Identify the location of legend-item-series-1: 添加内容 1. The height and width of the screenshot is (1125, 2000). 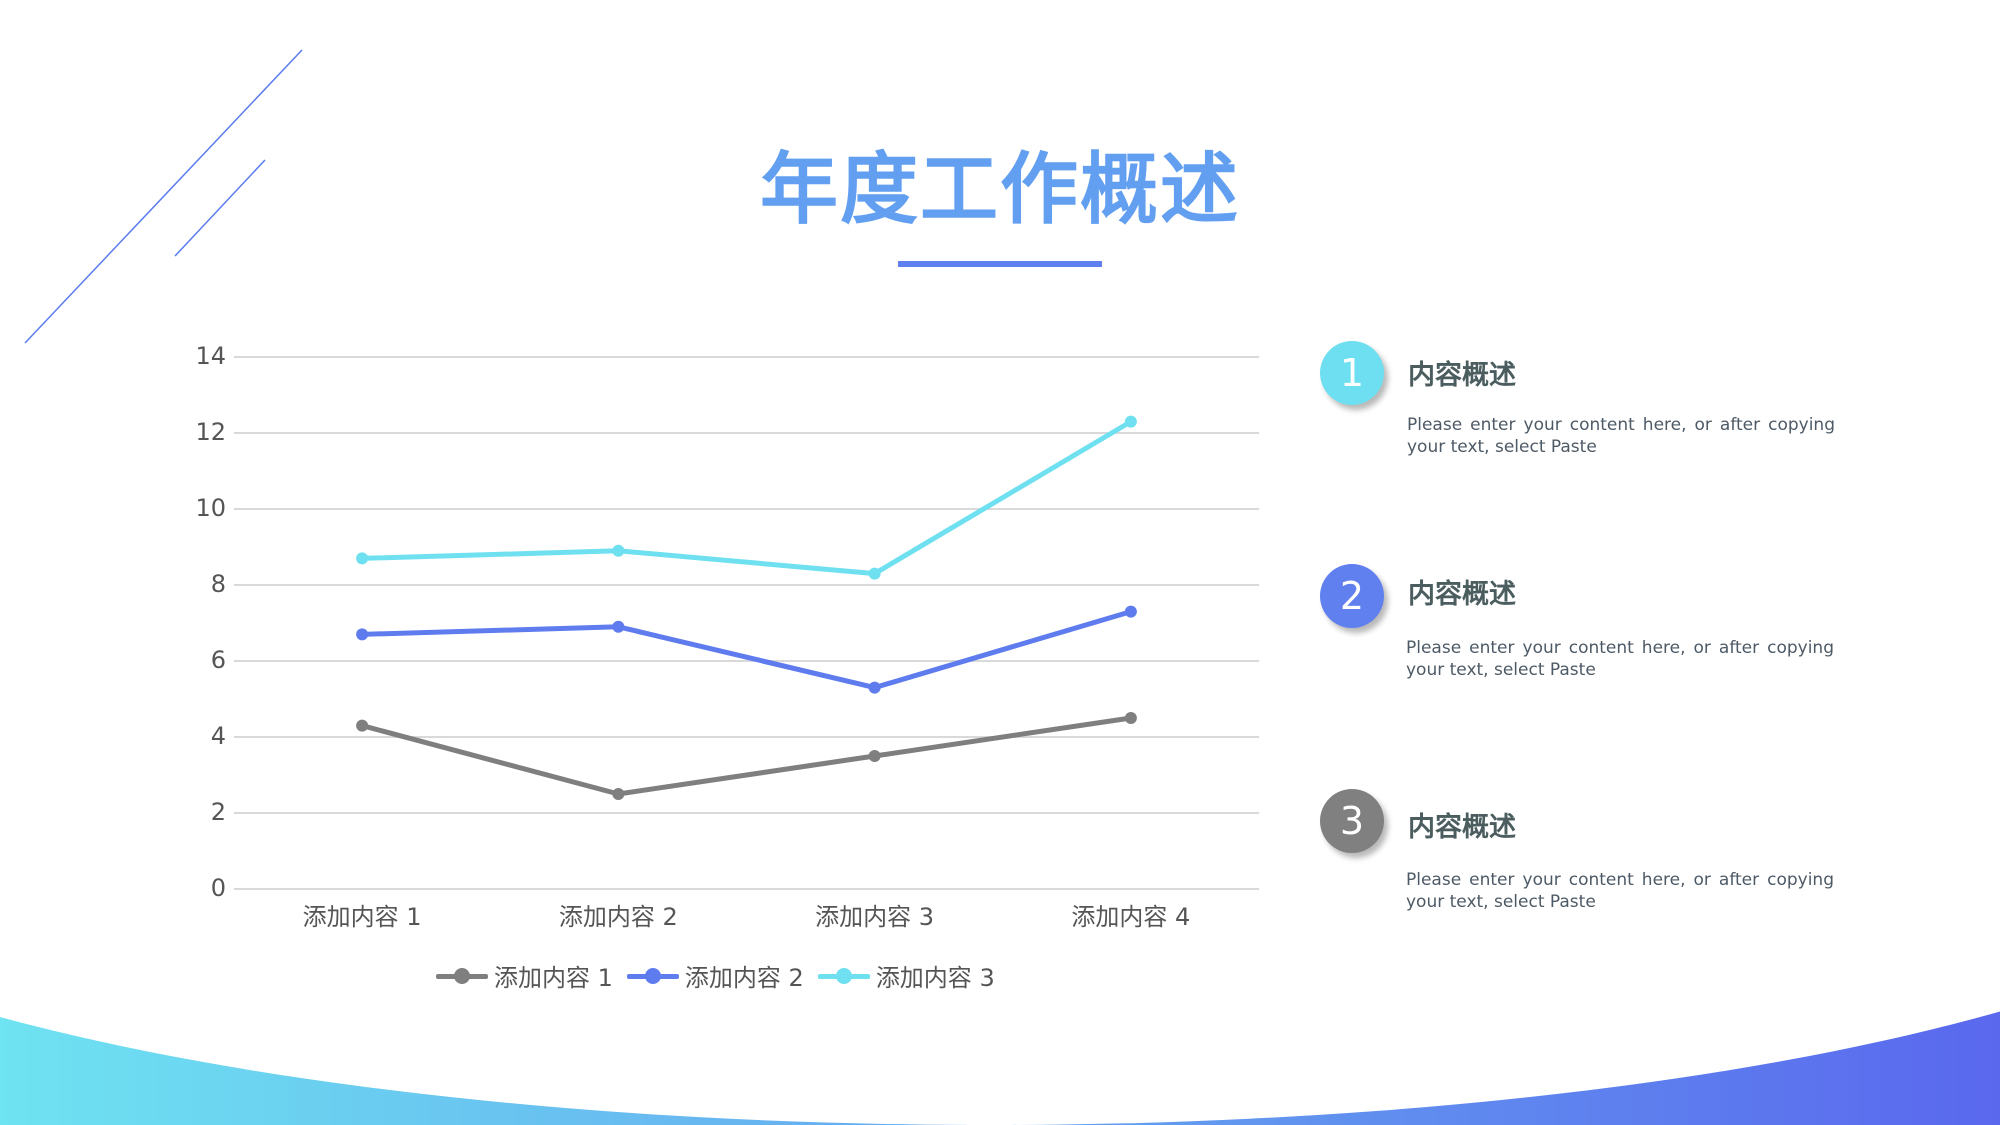
(524, 975).